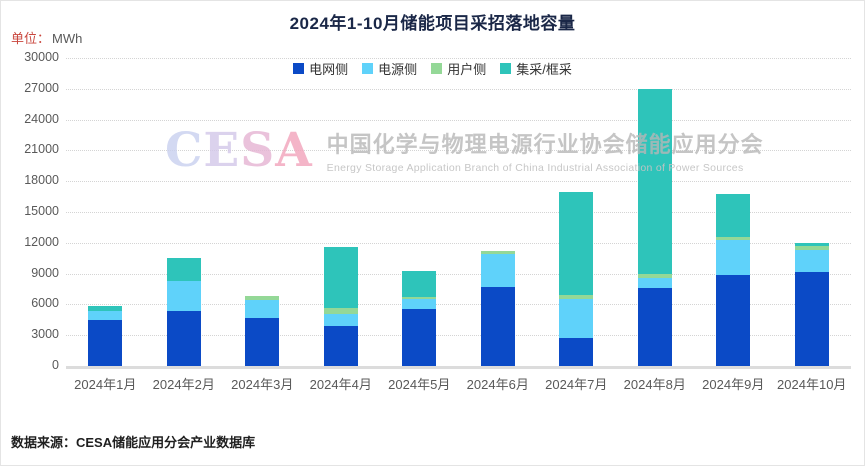 Image resolution: width=865 pixels, height=466 pixels. Describe the element at coordinates (320, 68) in the screenshot. I see `legend-item: 电网侧` at that location.